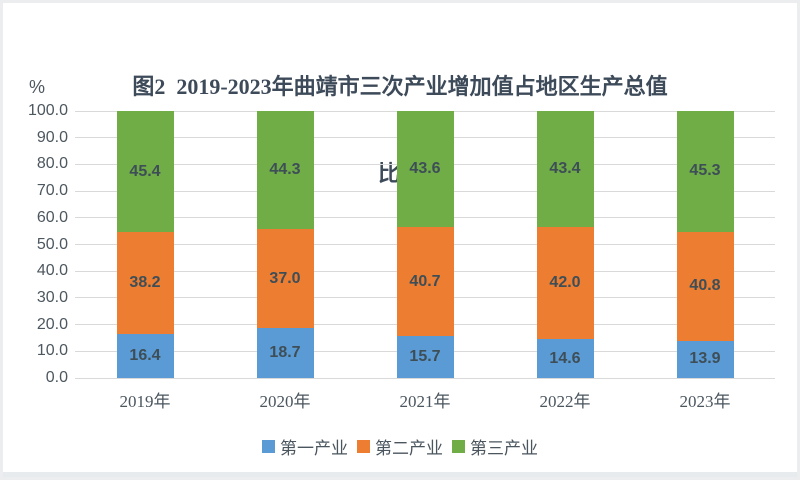 Image resolution: width=800 pixels, height=480 pixels. I want to click on bar-segment-value: 45.4, so click(145, 171).